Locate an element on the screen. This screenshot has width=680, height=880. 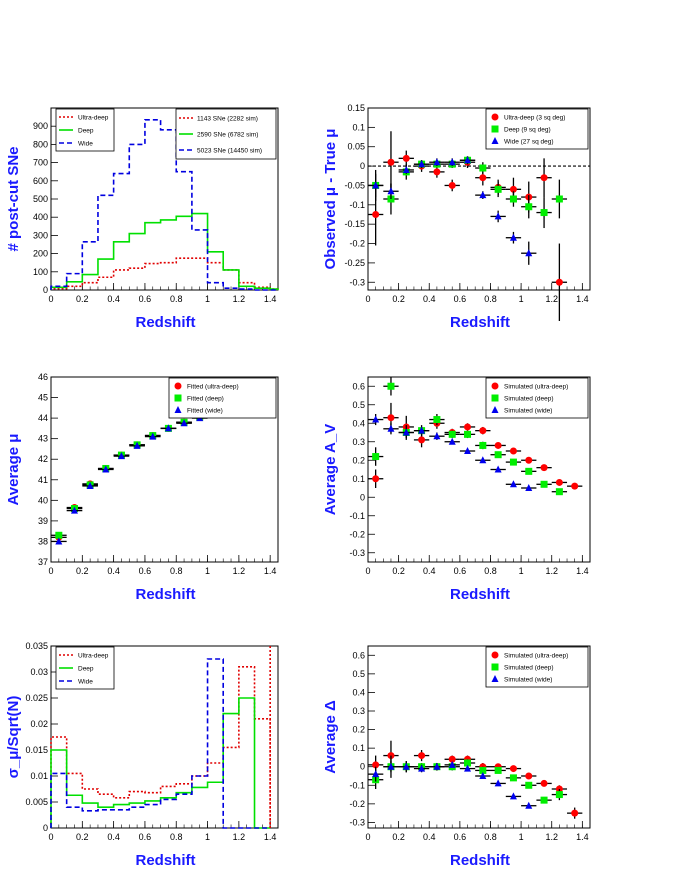
x-axis-title: Redshift is located at coordinates (480, 322).